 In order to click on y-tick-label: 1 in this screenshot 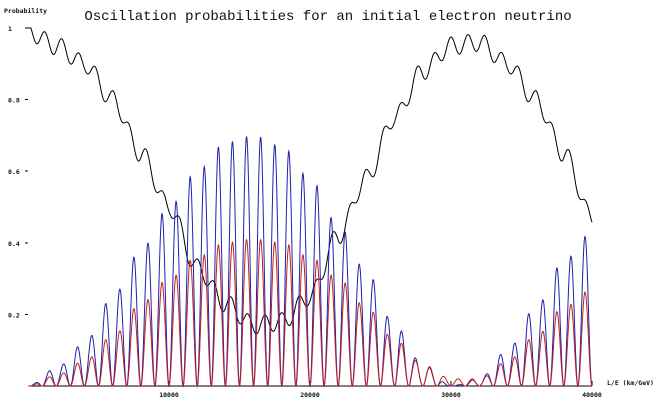, I will do `click(10, 29)`.